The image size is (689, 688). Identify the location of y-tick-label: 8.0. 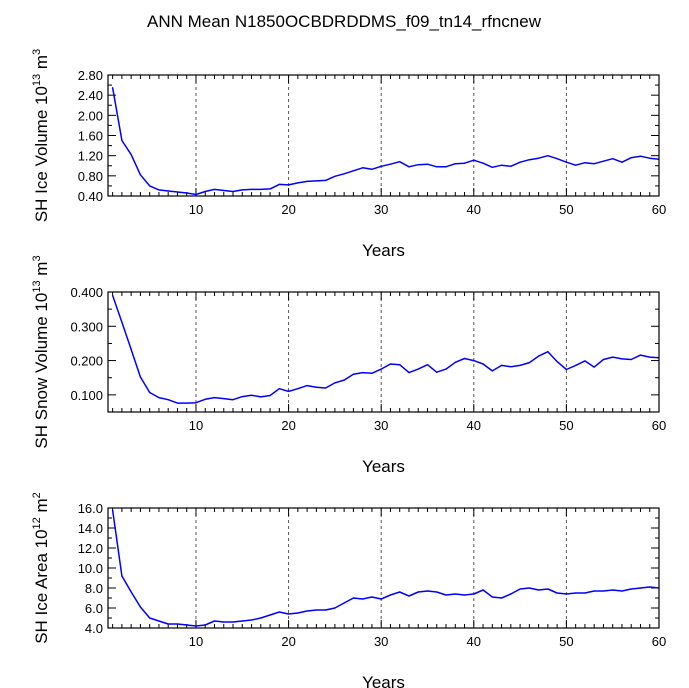
(94, 588).